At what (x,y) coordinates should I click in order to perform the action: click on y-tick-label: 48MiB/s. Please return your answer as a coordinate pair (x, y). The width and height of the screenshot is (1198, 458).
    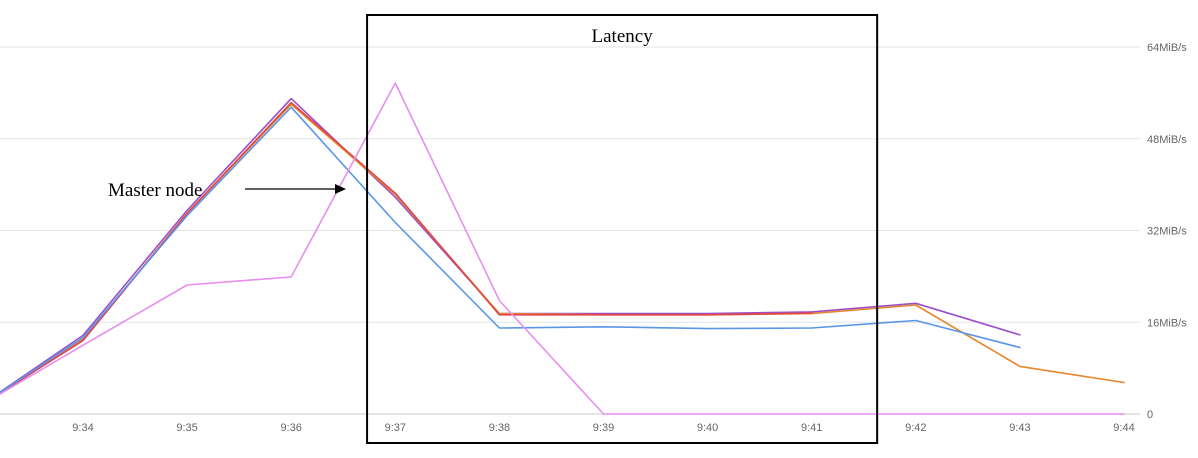
    Looking at the image, I should click on (1167, 140).